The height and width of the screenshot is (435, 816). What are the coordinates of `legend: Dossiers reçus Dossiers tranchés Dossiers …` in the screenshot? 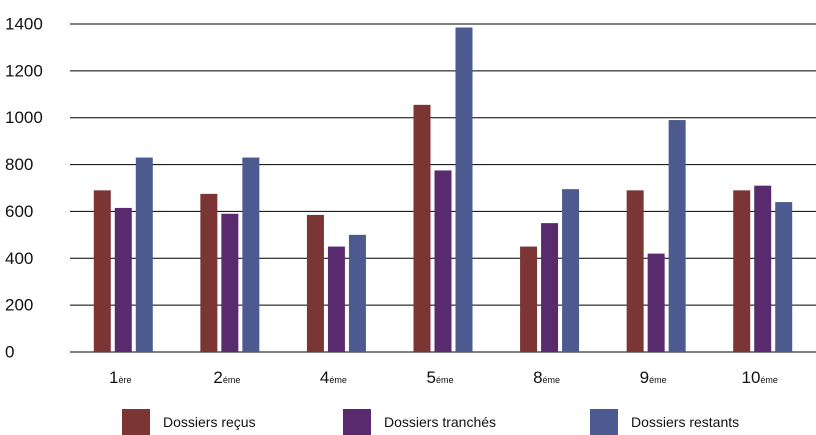 It's located at (430, 422).